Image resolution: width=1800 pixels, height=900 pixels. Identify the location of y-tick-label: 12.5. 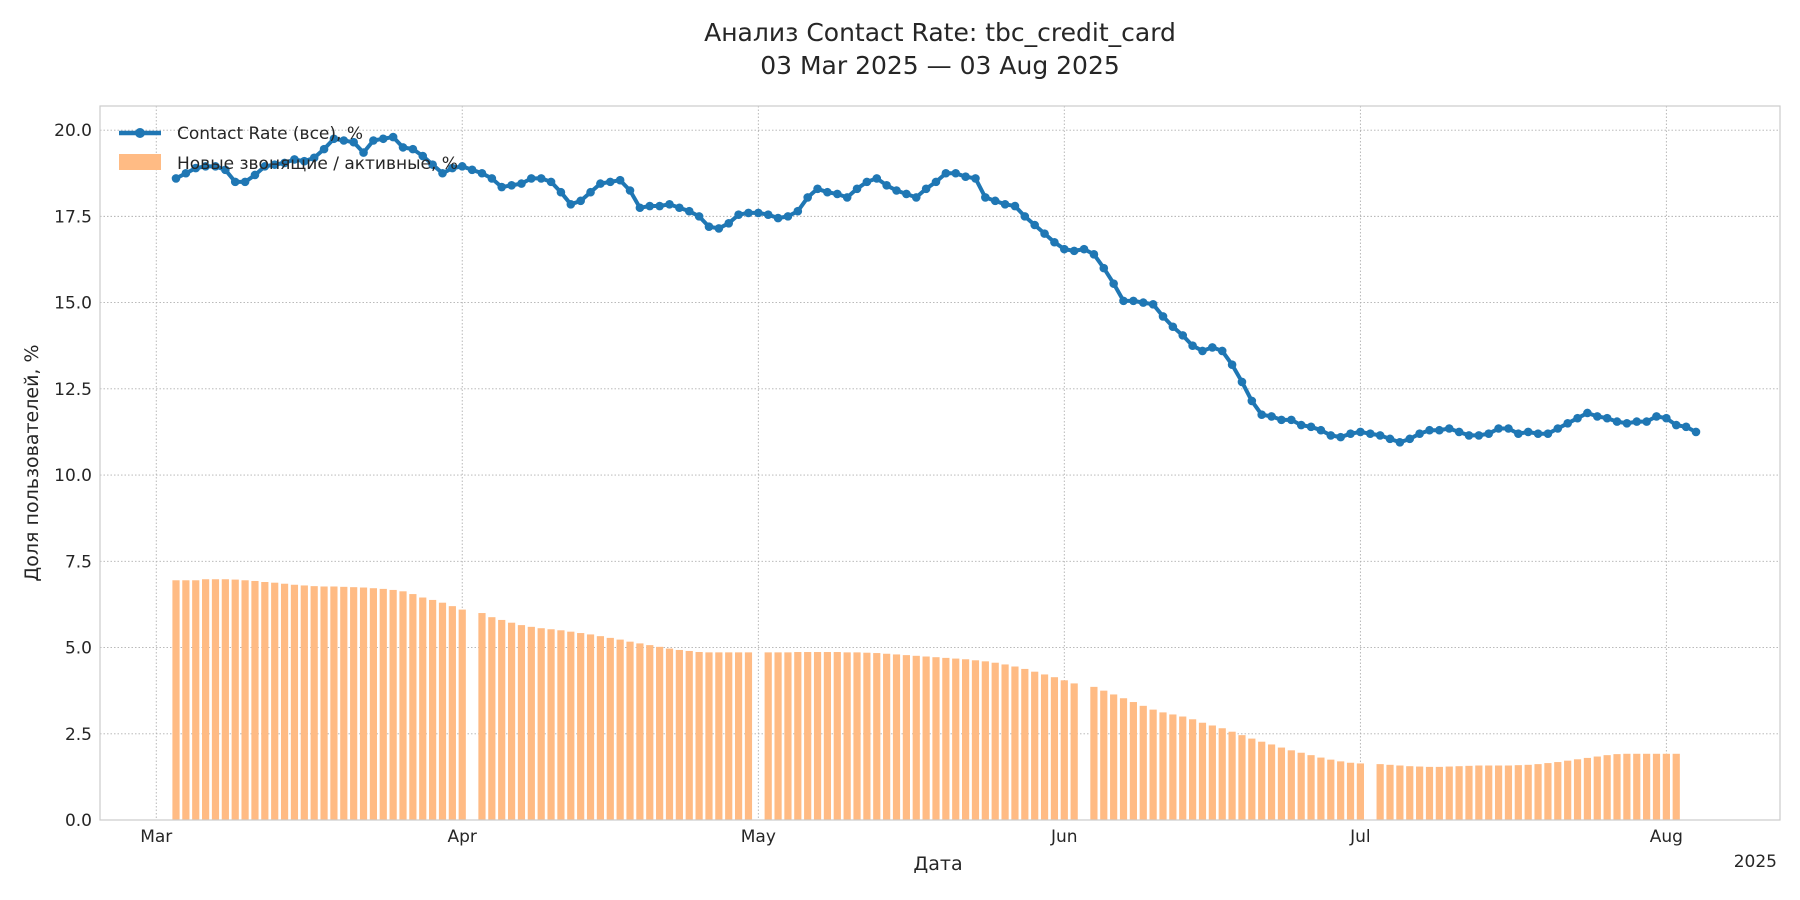
(73, 390).